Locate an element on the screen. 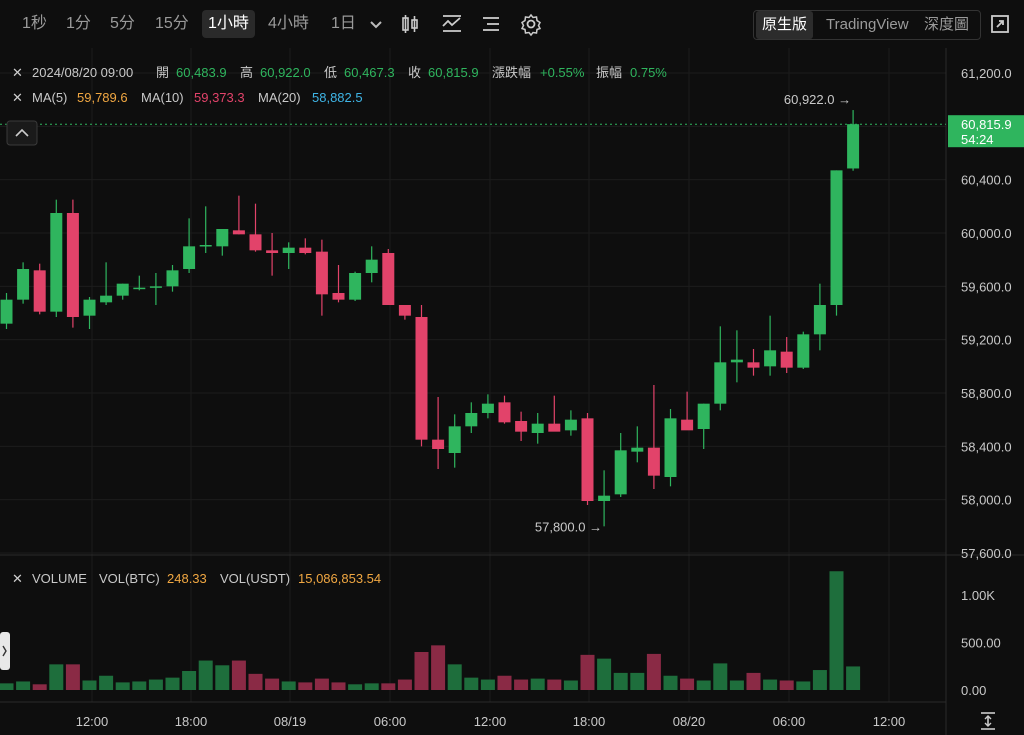 The image size is (1024, 735). last-price-value: 60,815.9 is located at coordinates (986, 124).